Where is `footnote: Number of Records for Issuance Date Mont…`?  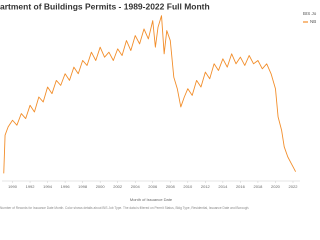
footnote: Number of Records for Issuance Date Mont… is located at coordinates (124, 208).